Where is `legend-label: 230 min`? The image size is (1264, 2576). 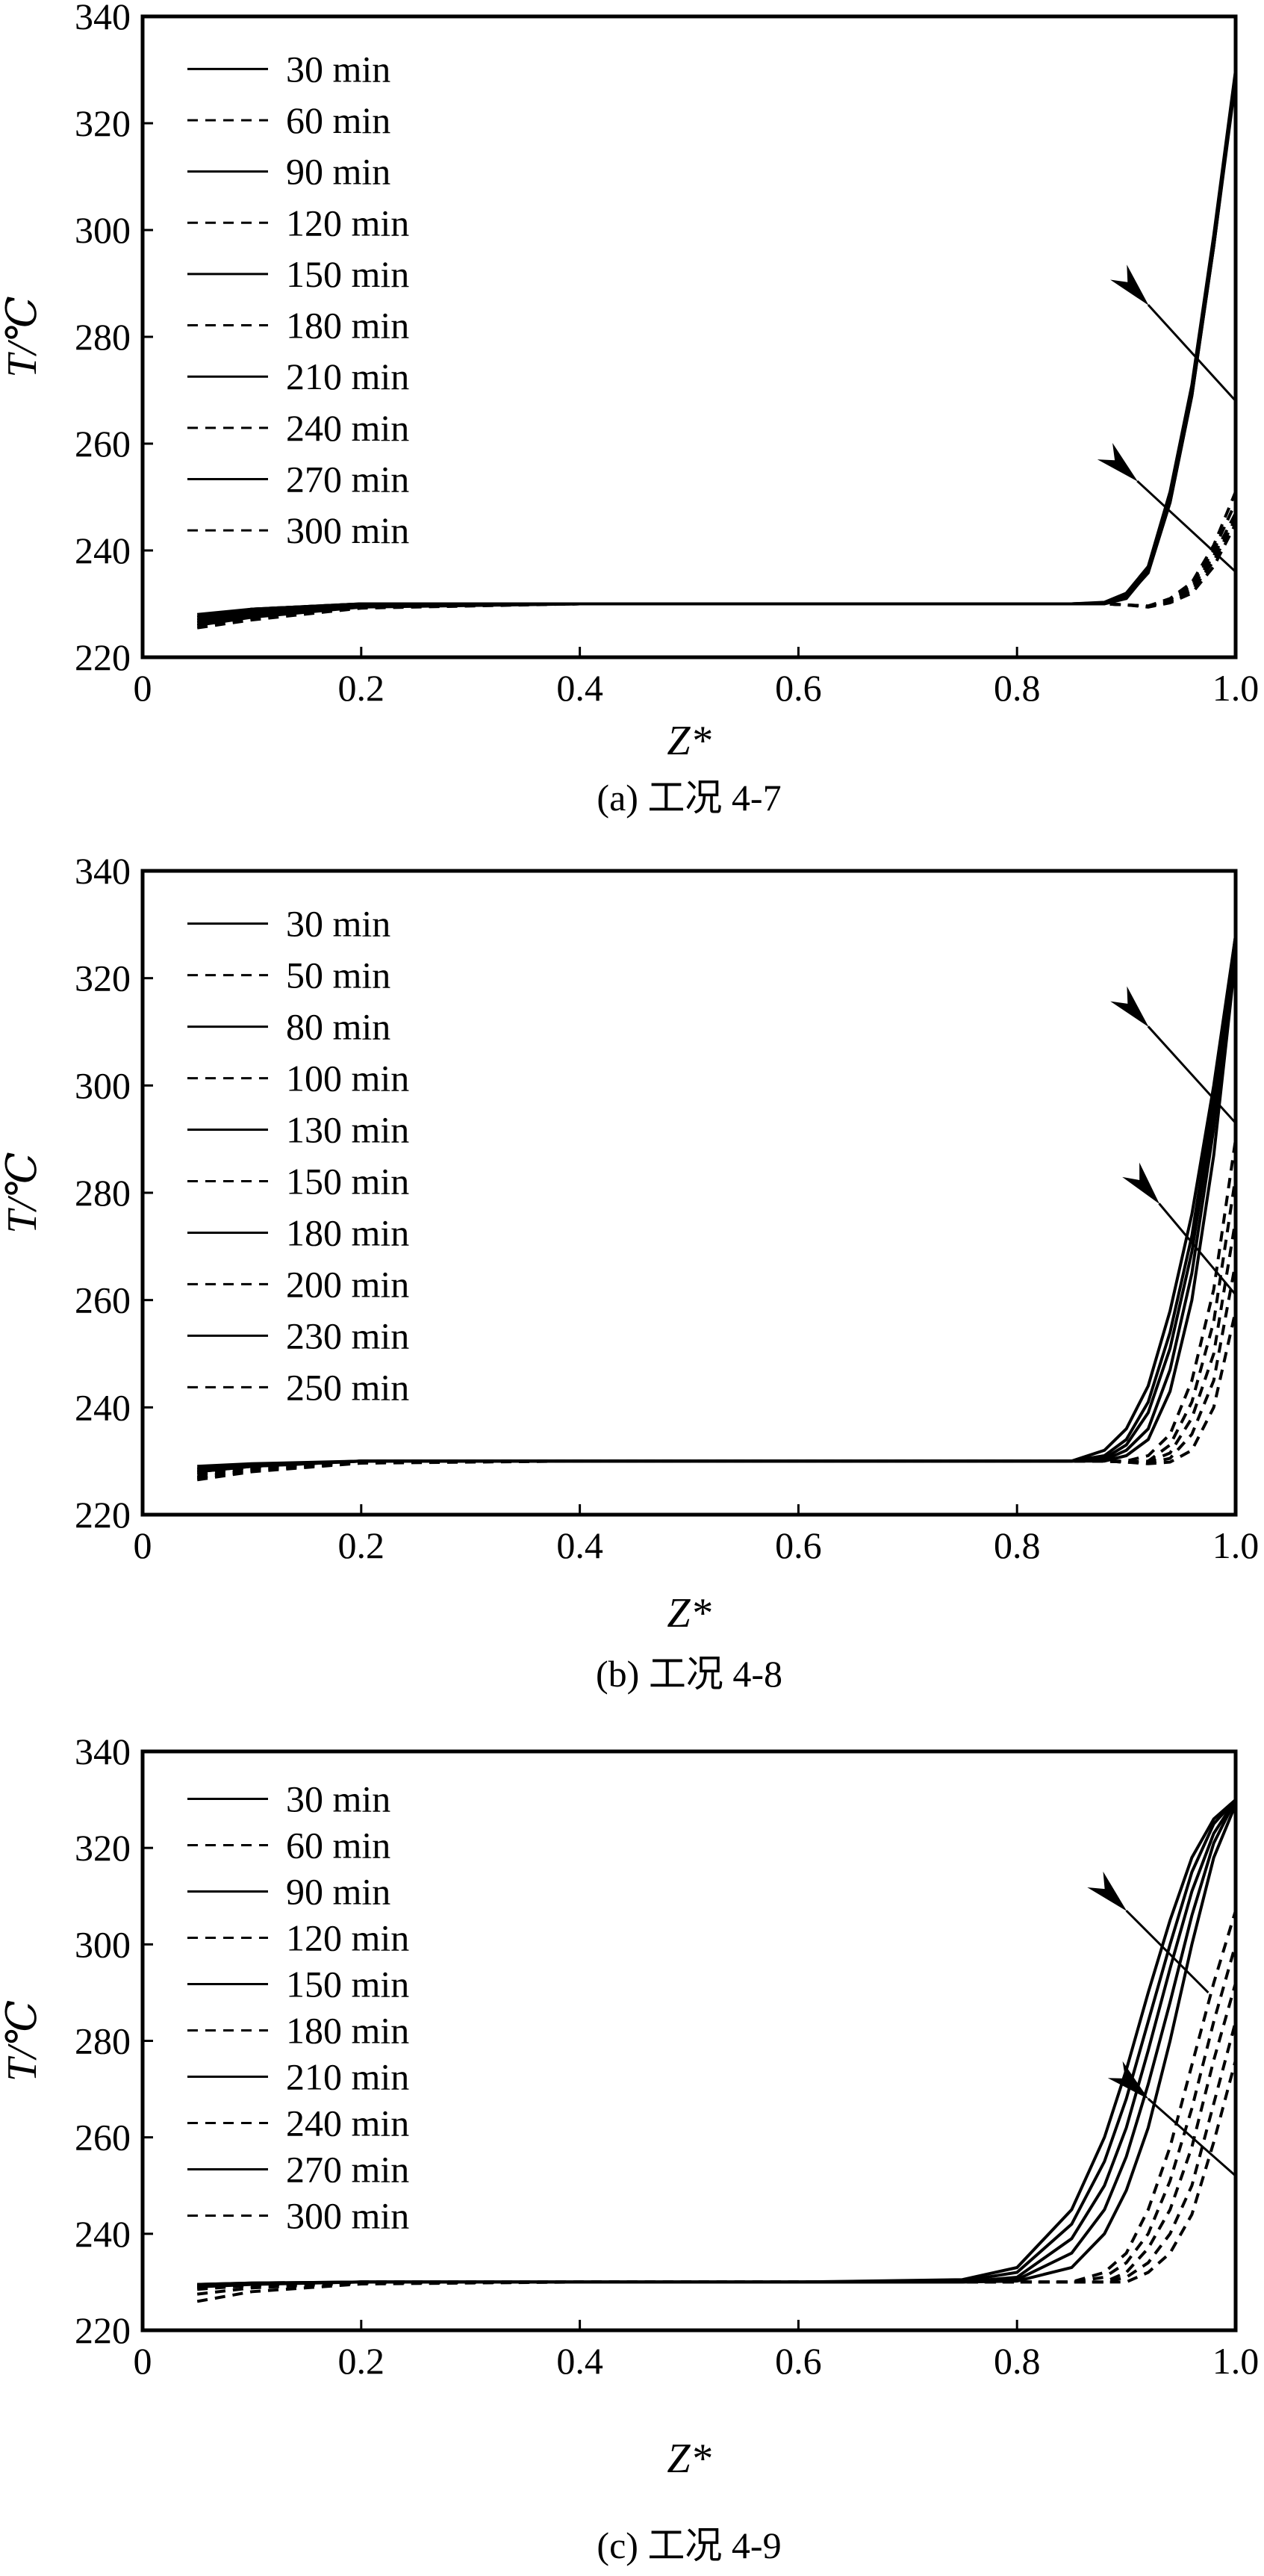
legend-label: 230 min is located at coordinates (347, 1335).